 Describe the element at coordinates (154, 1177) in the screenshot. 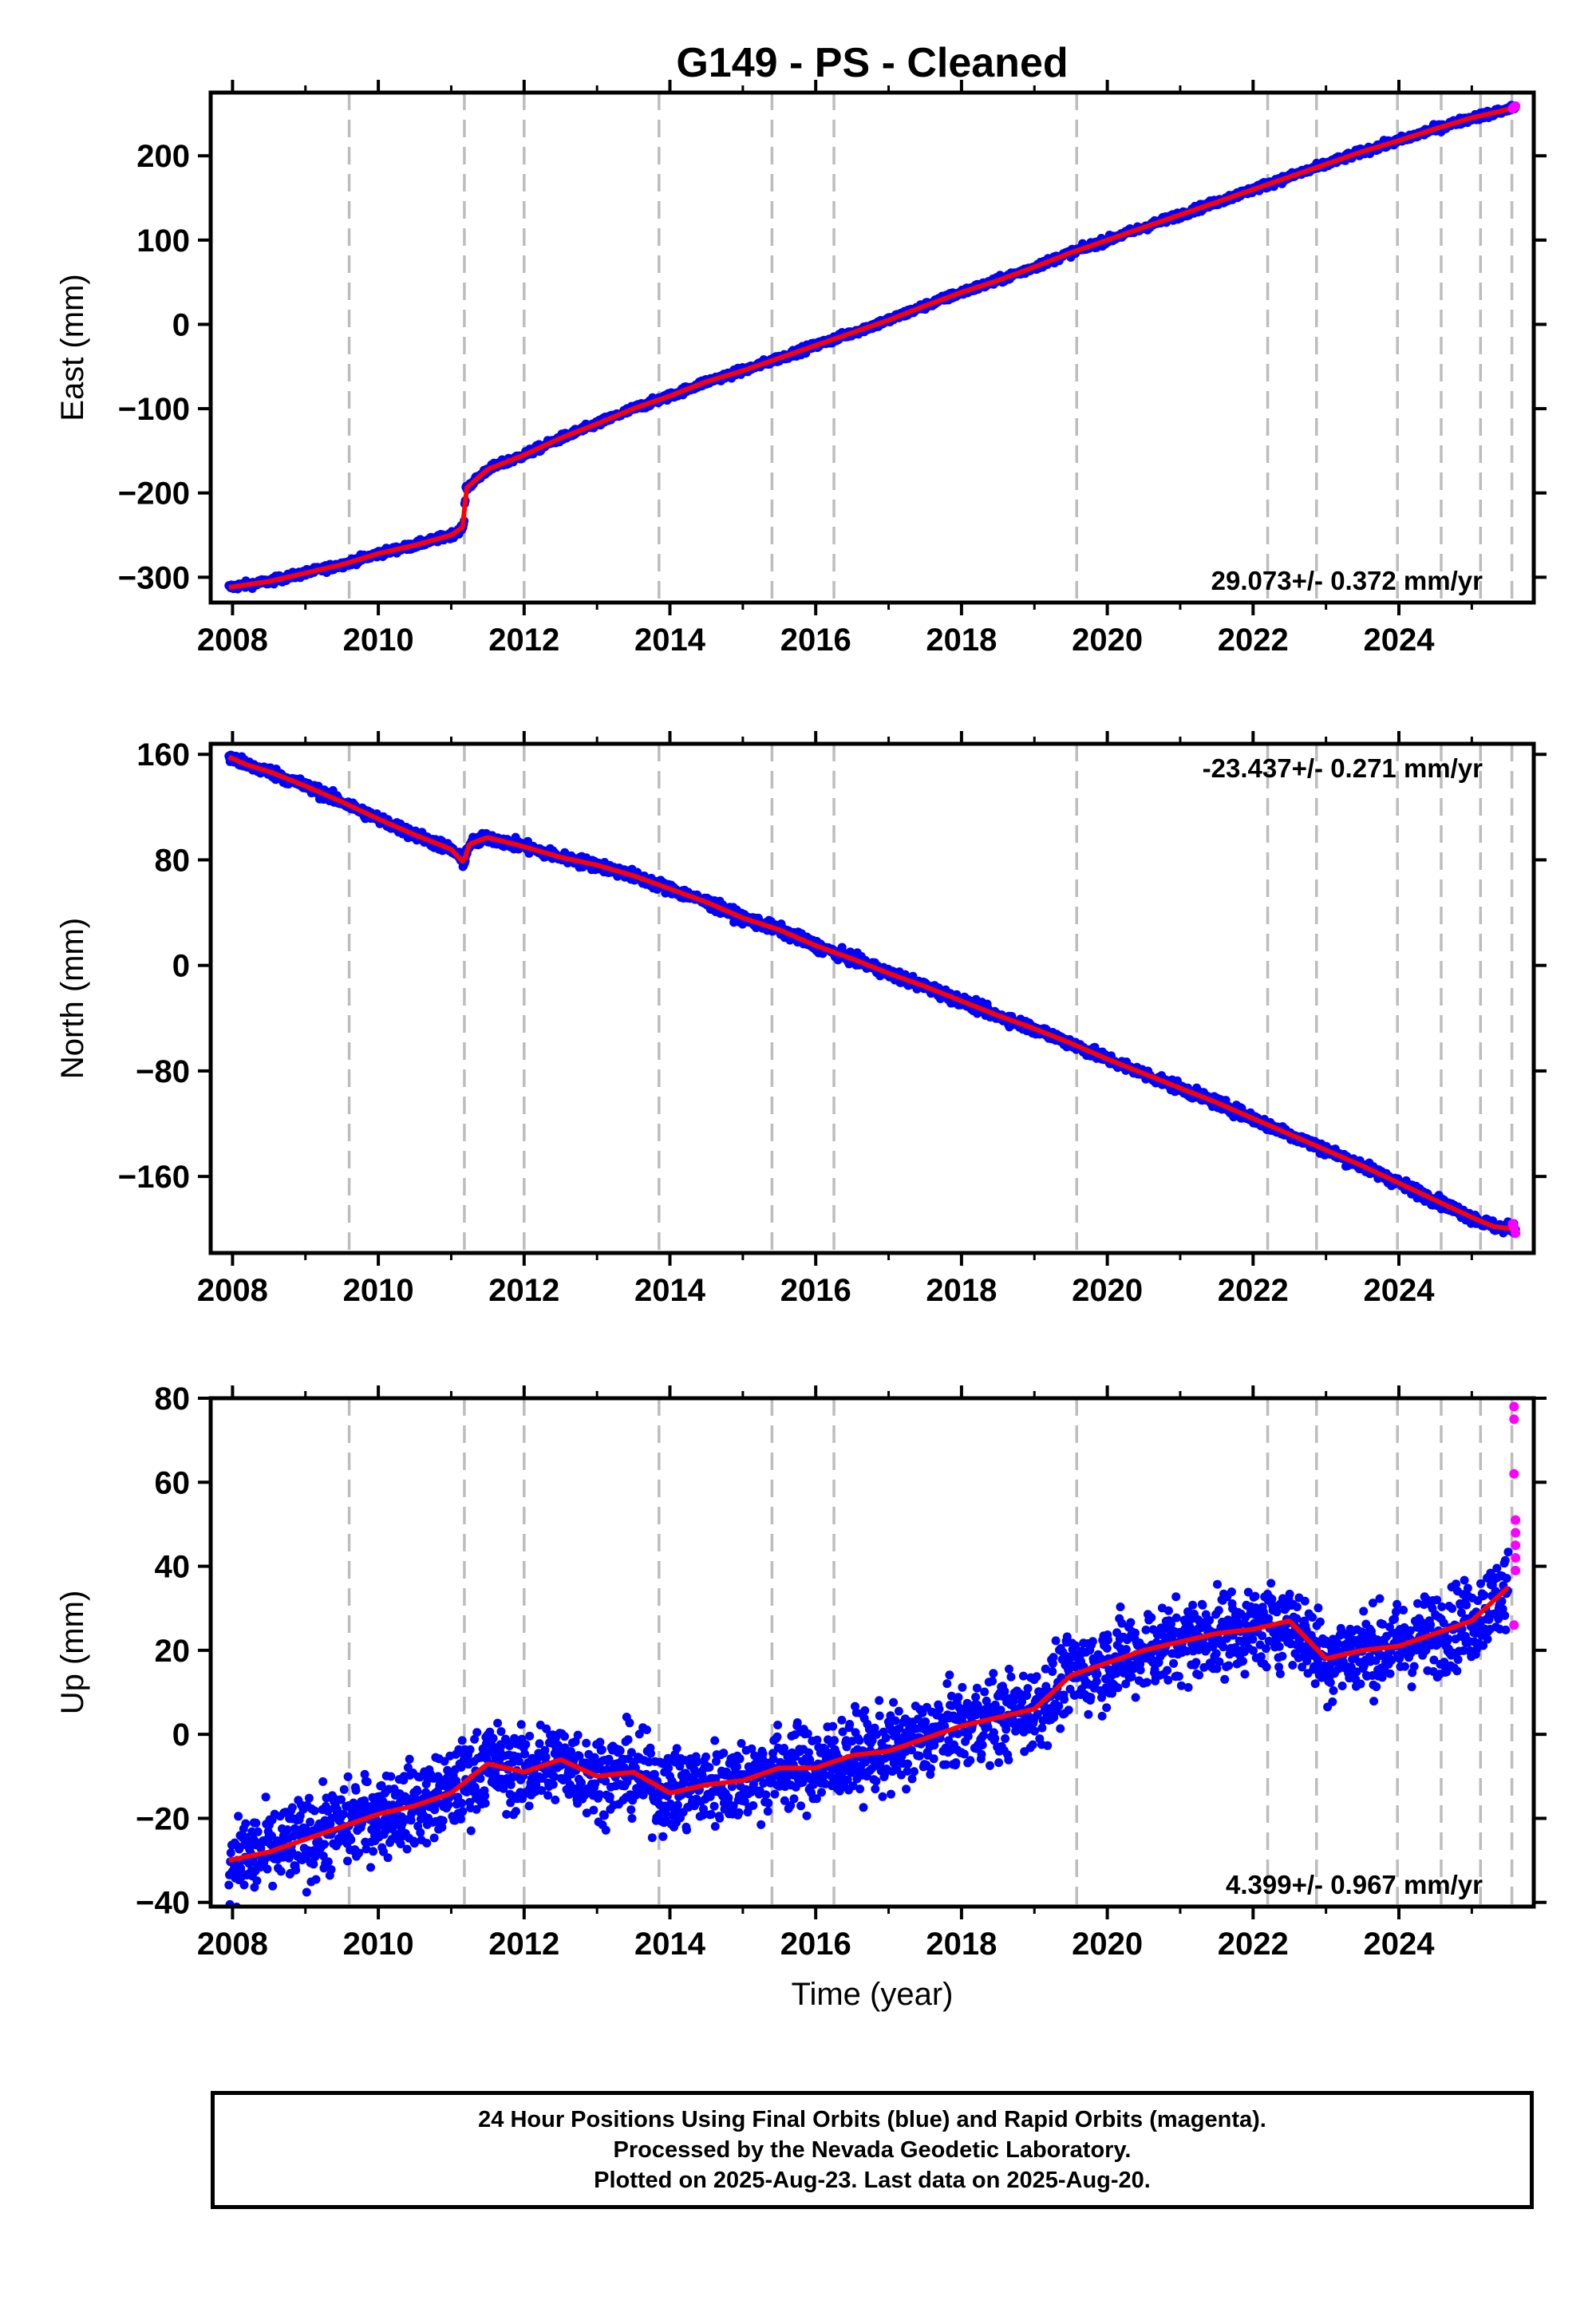

I see `y-tick-label: −160` at that location.